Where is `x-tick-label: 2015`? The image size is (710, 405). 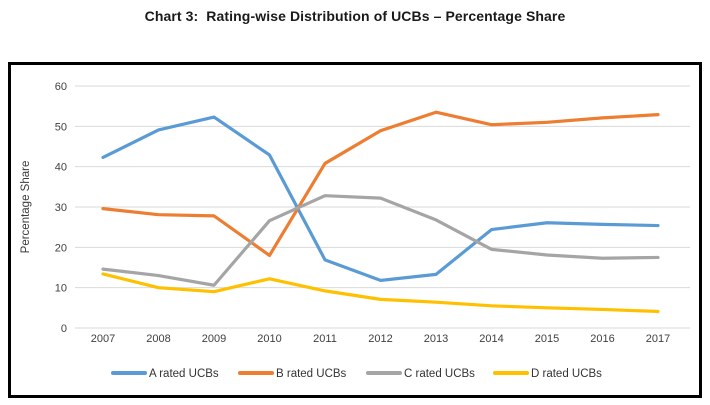
x-tick-label: 2015 is located at coordinates (547, 339).